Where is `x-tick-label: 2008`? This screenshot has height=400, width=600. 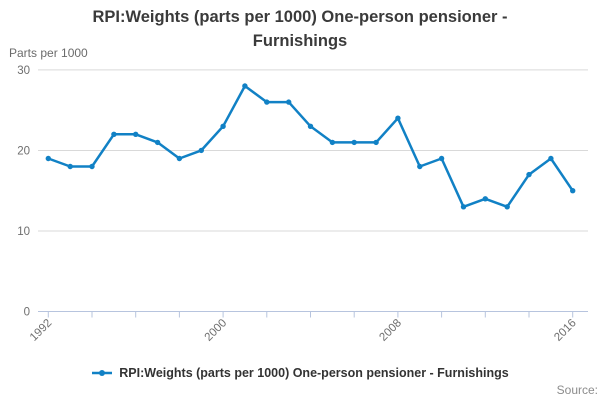
x-tick-label: 2008 is located at coordinates (390, 330).